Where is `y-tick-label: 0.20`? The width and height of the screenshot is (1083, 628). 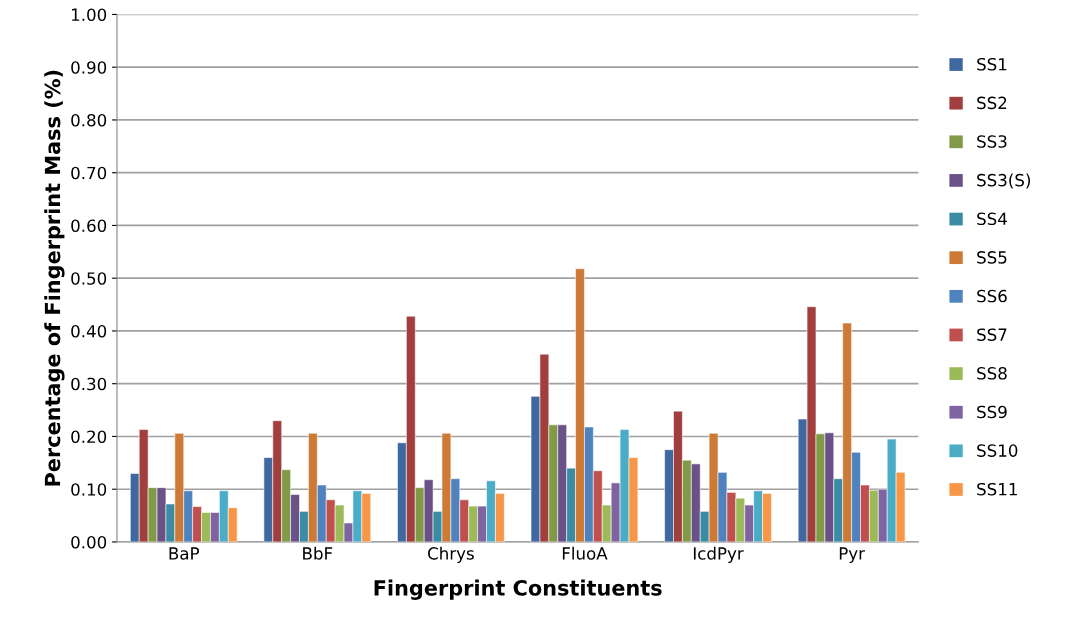
y-tick-label: 0.20 is located at coordinates (89, 437).